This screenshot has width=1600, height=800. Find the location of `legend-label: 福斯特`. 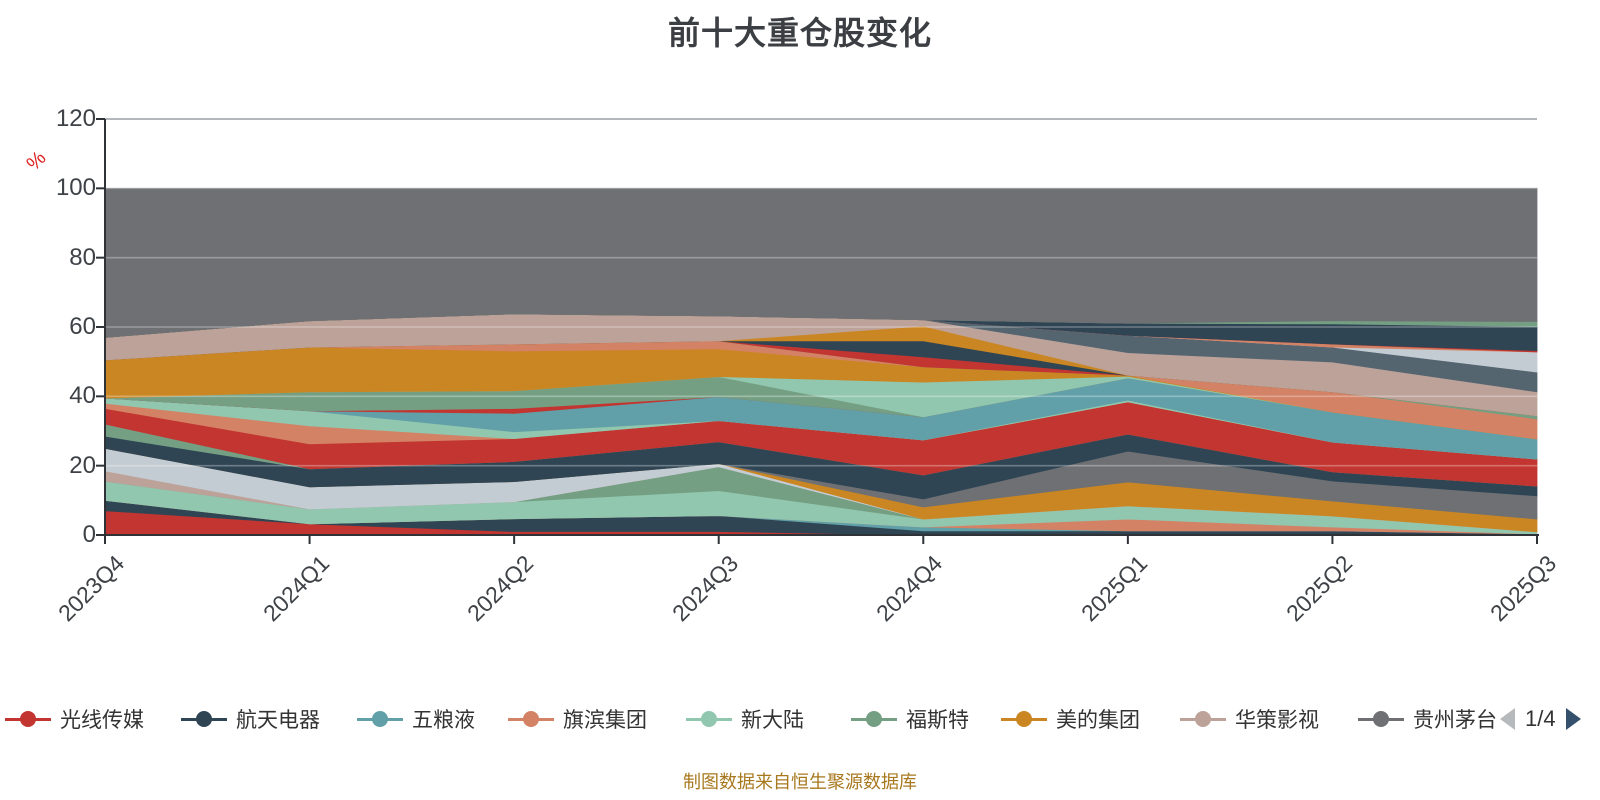

legend-label: 福斯特 is located at coordinates (937, 720).